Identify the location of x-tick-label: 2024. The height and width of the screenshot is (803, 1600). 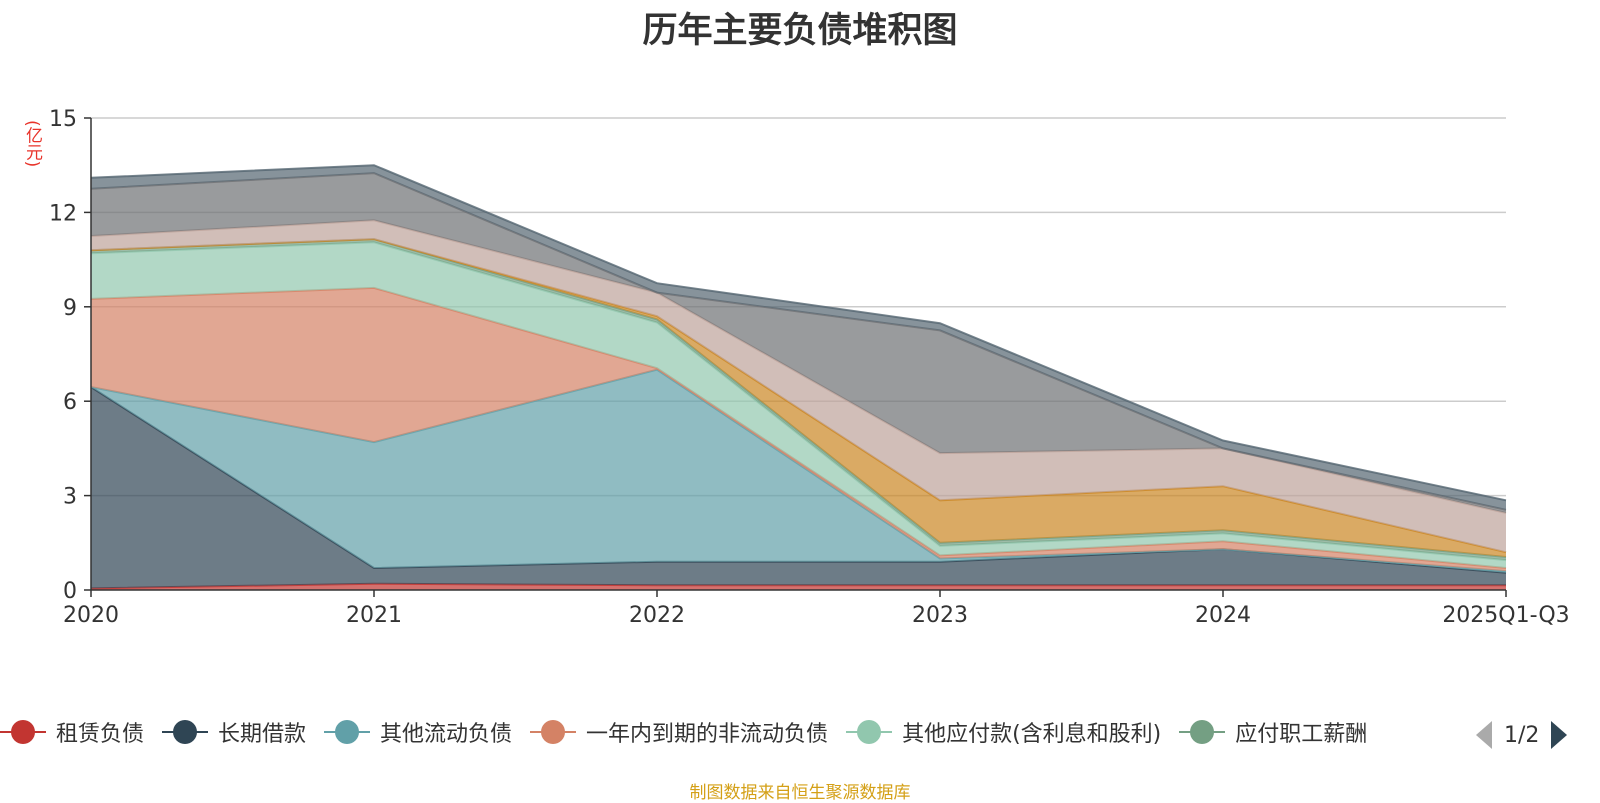
(1223, 615).